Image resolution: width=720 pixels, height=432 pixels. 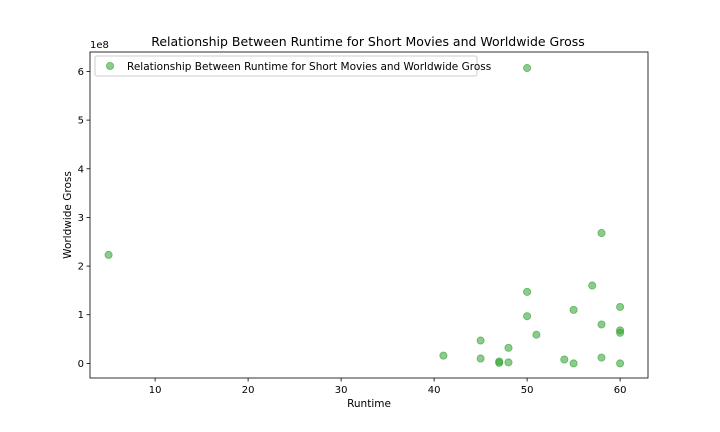 What do you see at coordinates (81, 364) in the screenshot?
I see `y-tick-label: 0` at bounding box center [81, 364].